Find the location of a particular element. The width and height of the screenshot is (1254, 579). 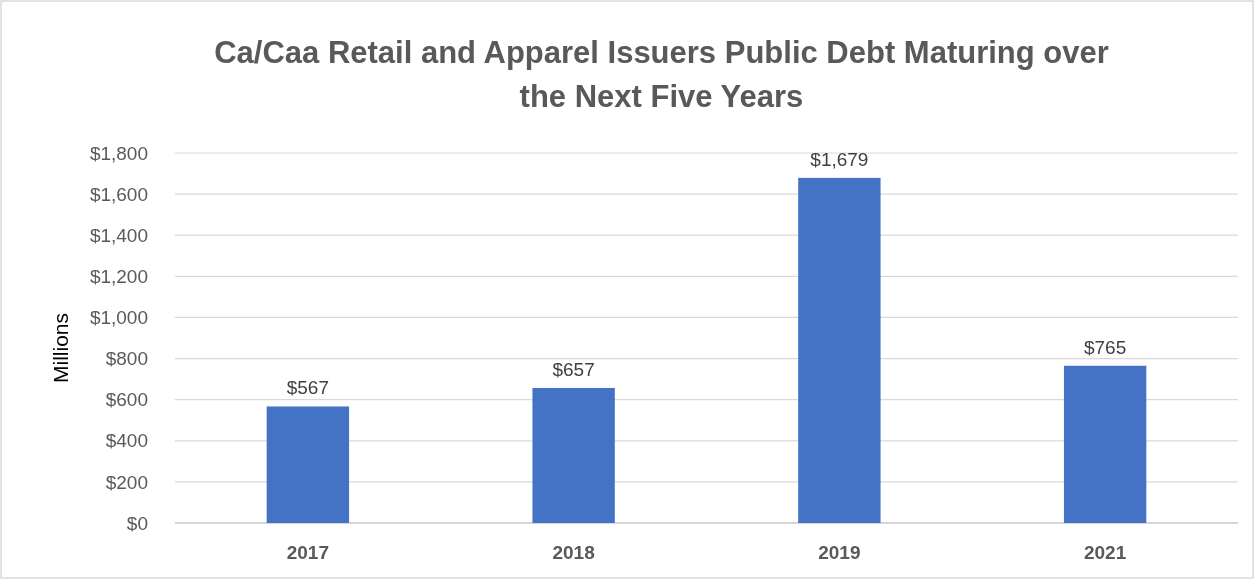

y-tick-label: $1,200 is located at coordinates (118, 276).